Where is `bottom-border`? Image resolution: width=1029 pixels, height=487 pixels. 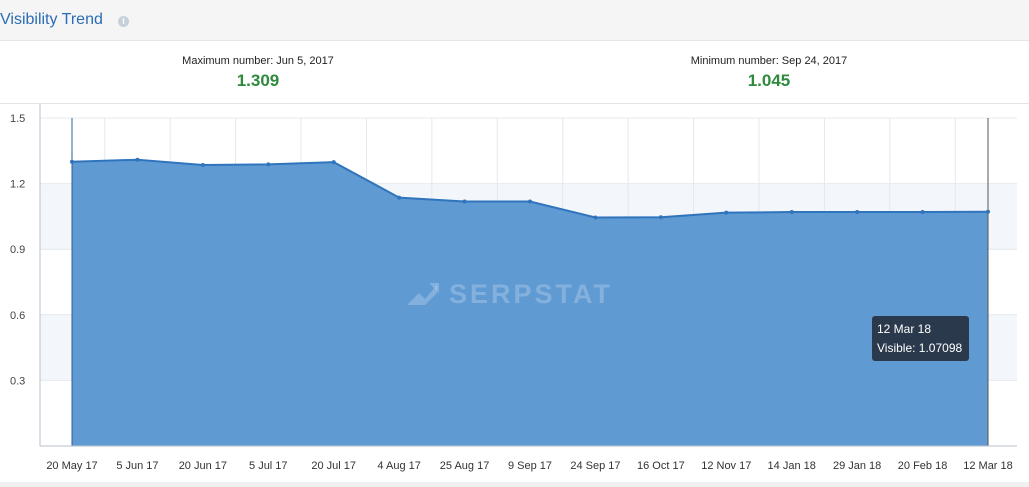
bottom-border is located at coordinates (514, 484).